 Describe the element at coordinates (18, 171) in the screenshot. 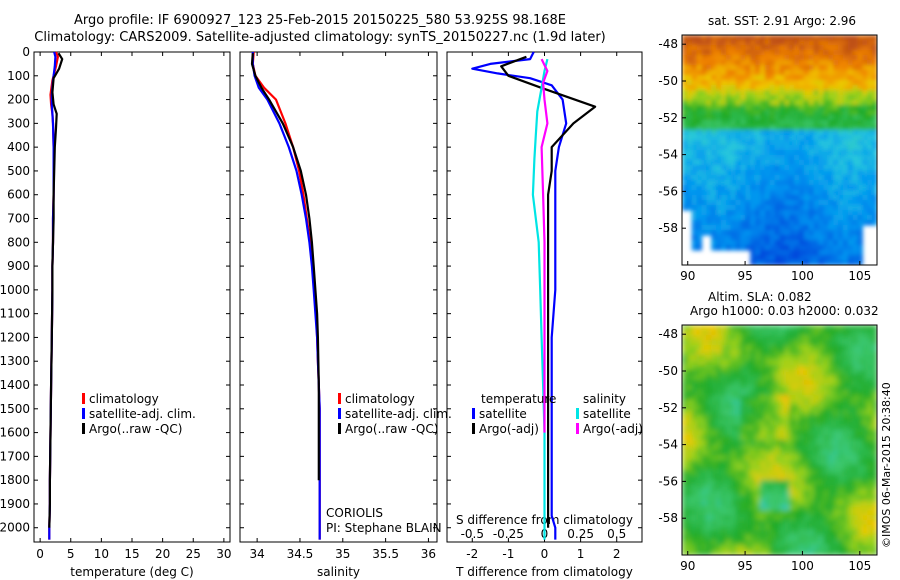

I see `depth-tick-label: 500` at that location.